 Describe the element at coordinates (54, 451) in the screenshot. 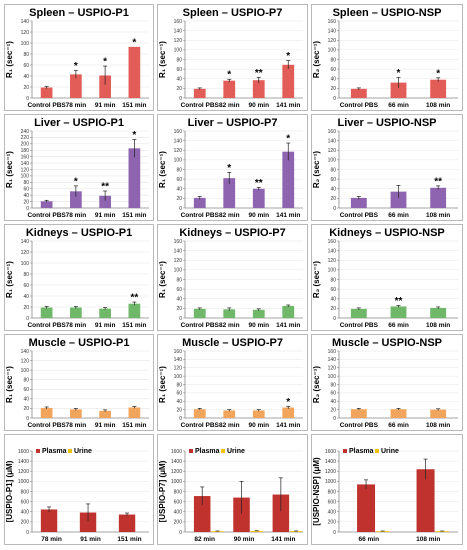

I see `legend-label: Plasma` at that location.